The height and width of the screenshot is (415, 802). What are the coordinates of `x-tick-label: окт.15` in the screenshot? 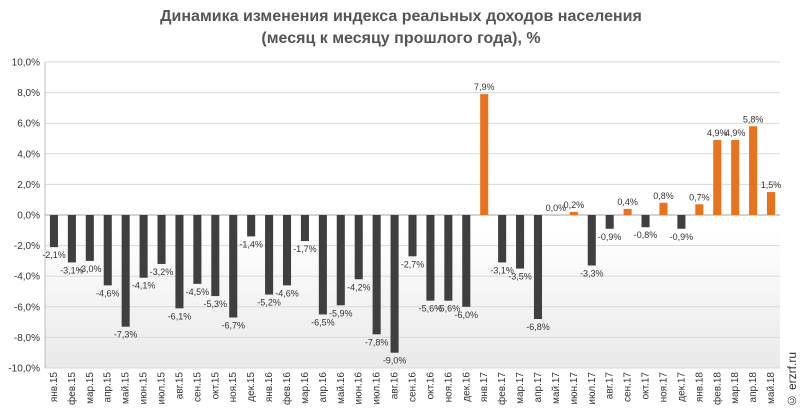 It's located at (215, 386).